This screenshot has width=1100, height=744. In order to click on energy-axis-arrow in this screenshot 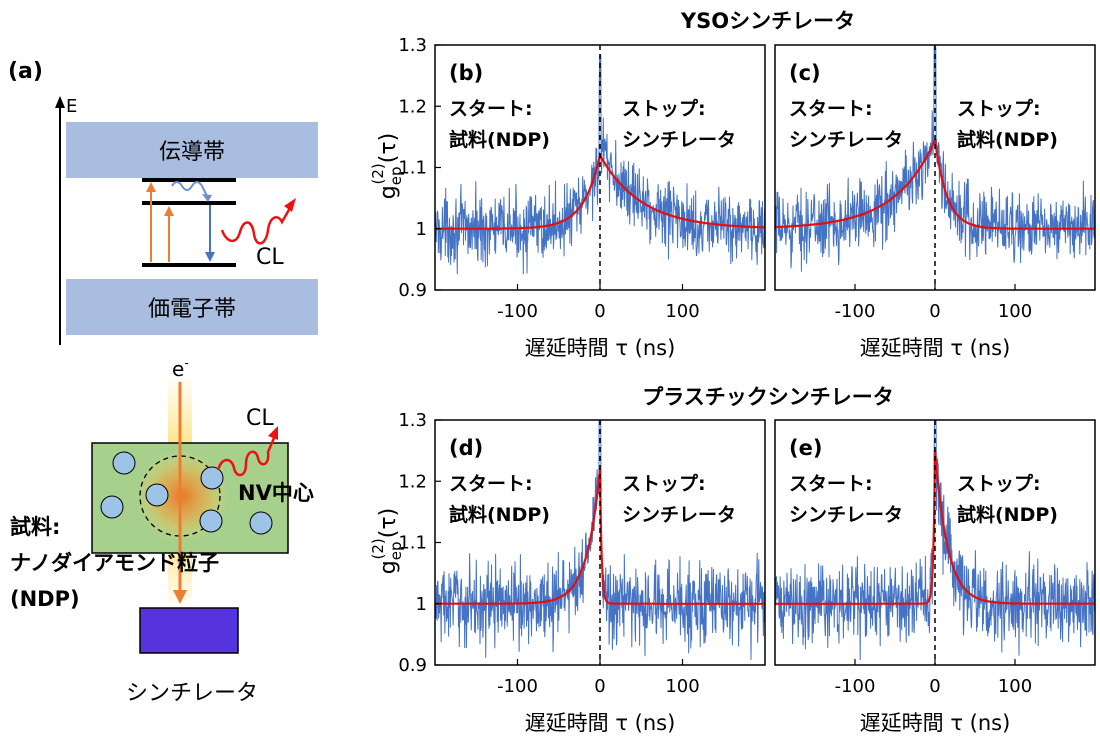, I will do `click(60, 102)`.